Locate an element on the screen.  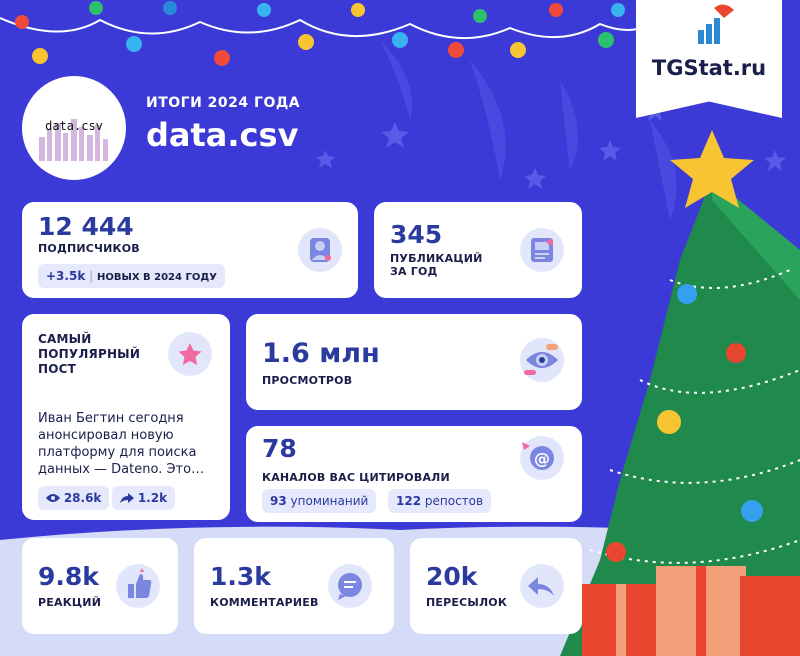
post-views-value: 28.6k is located at coordinates (82, 498).